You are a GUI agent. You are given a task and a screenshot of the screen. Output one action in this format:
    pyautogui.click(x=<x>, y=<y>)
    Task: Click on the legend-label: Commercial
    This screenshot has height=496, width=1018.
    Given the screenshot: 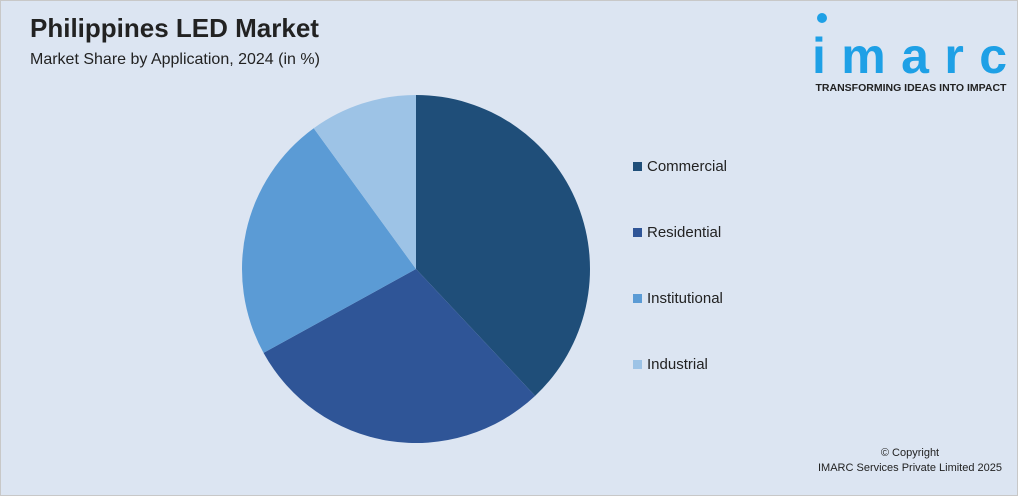 What is the action you would take?
    pyautogui.click(x=687, y=166)
    